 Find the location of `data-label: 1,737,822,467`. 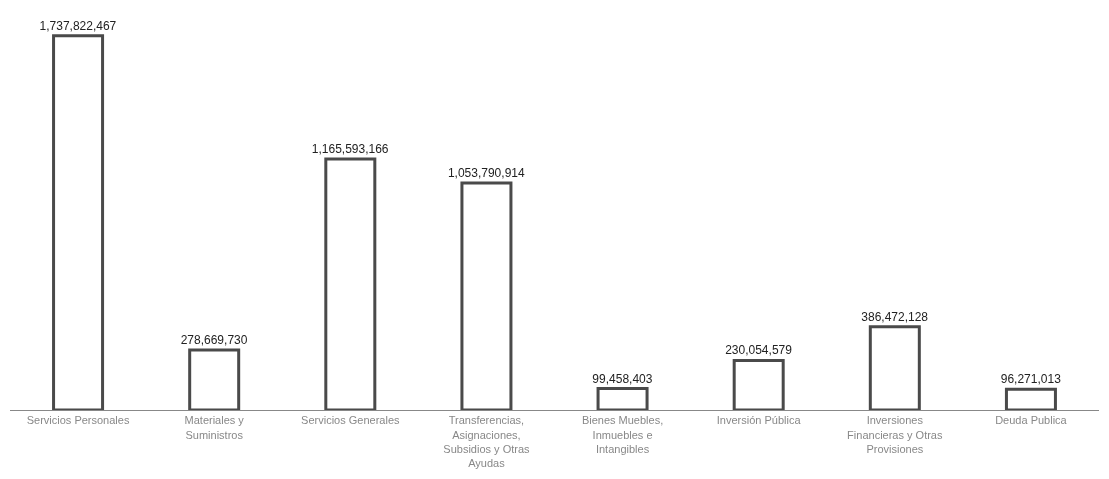

data-label: 1,737,822,467 is located at coordinates (78, 25).